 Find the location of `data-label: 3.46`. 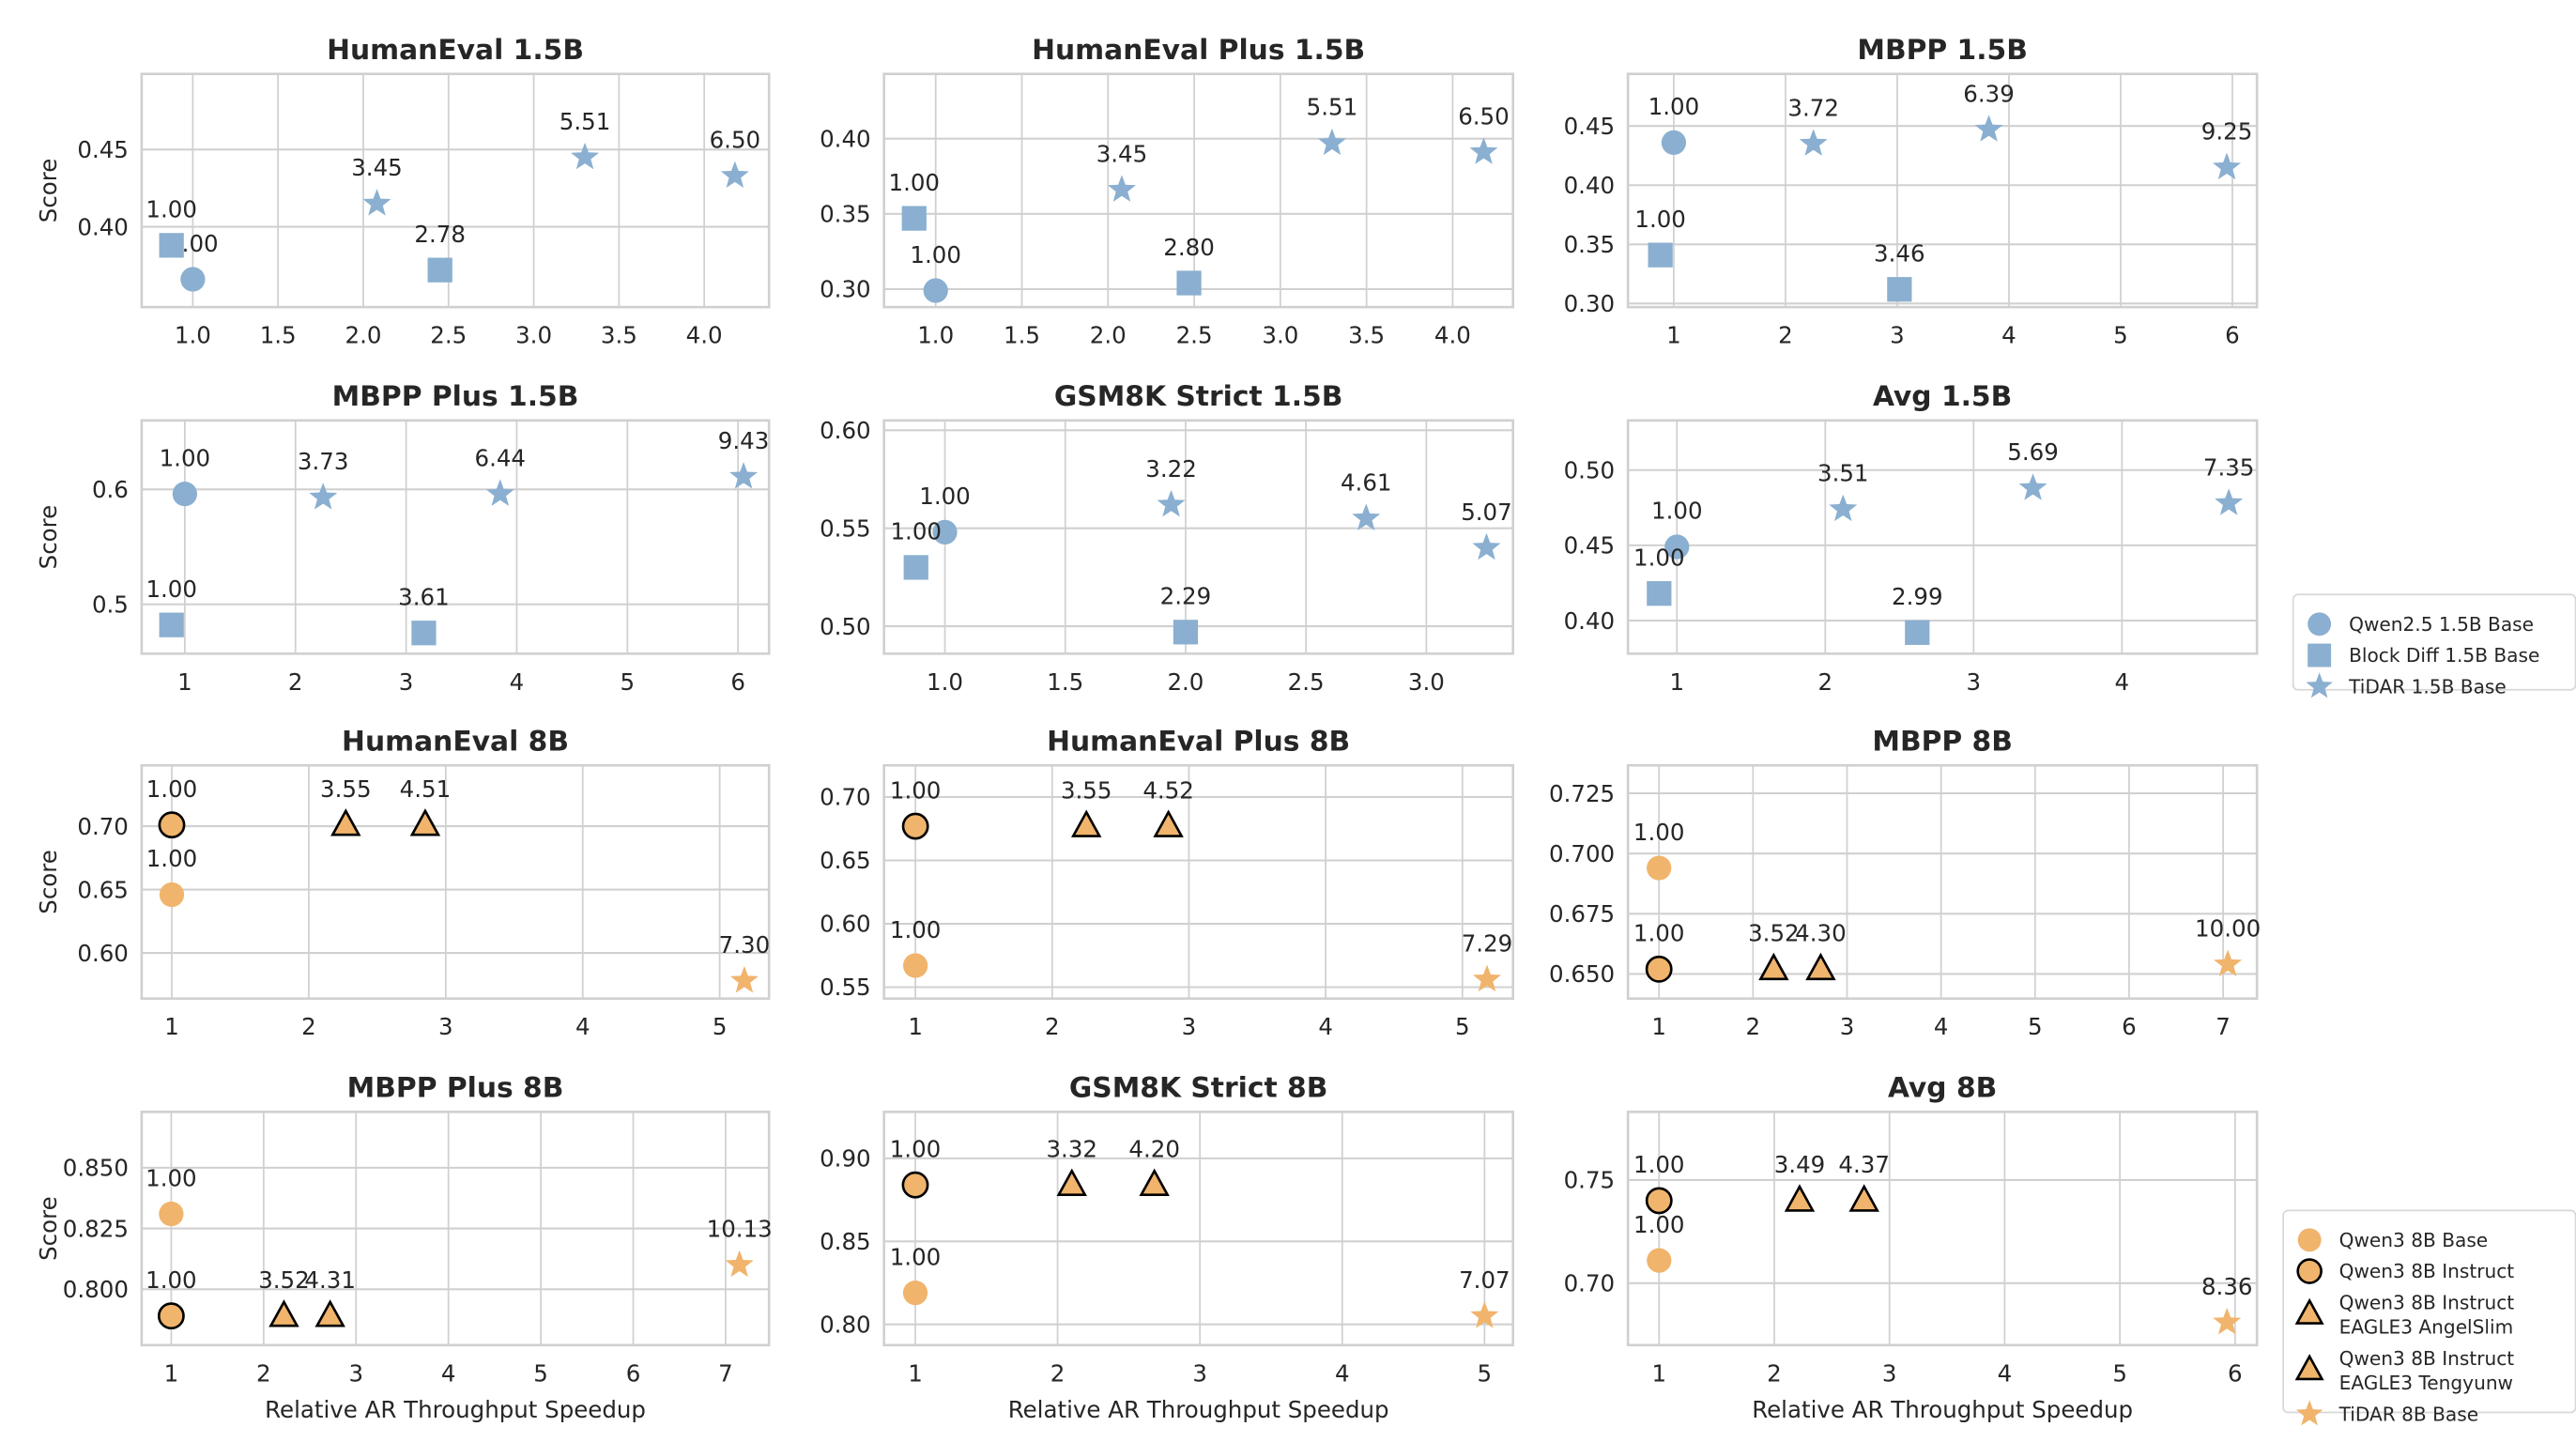

data-label: 3.46 is located at coordinates (1900, 253).